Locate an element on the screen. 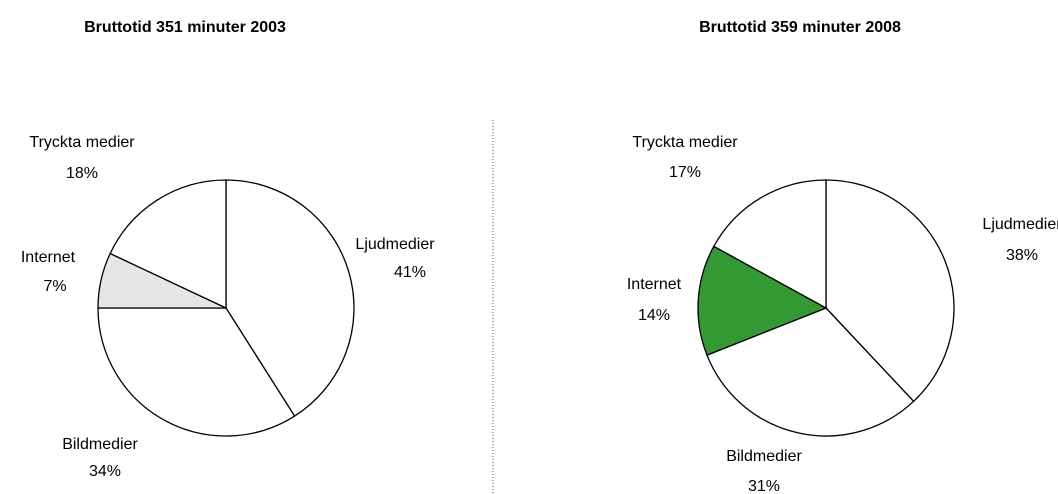 The height and width of the screenshot is (494, 1058). slice-value-label: 41% is located at coordinates (410, 272).